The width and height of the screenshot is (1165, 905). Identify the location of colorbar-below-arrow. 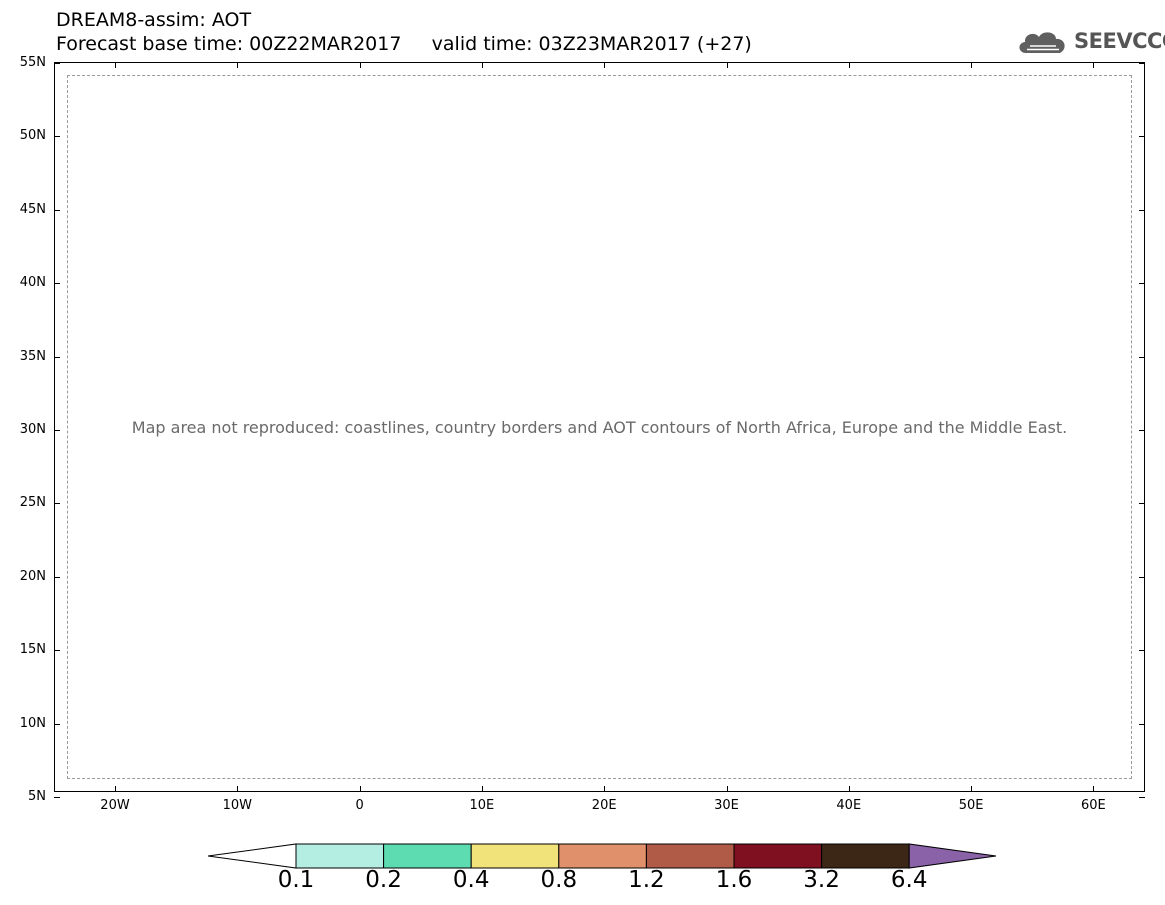
(252, 856).